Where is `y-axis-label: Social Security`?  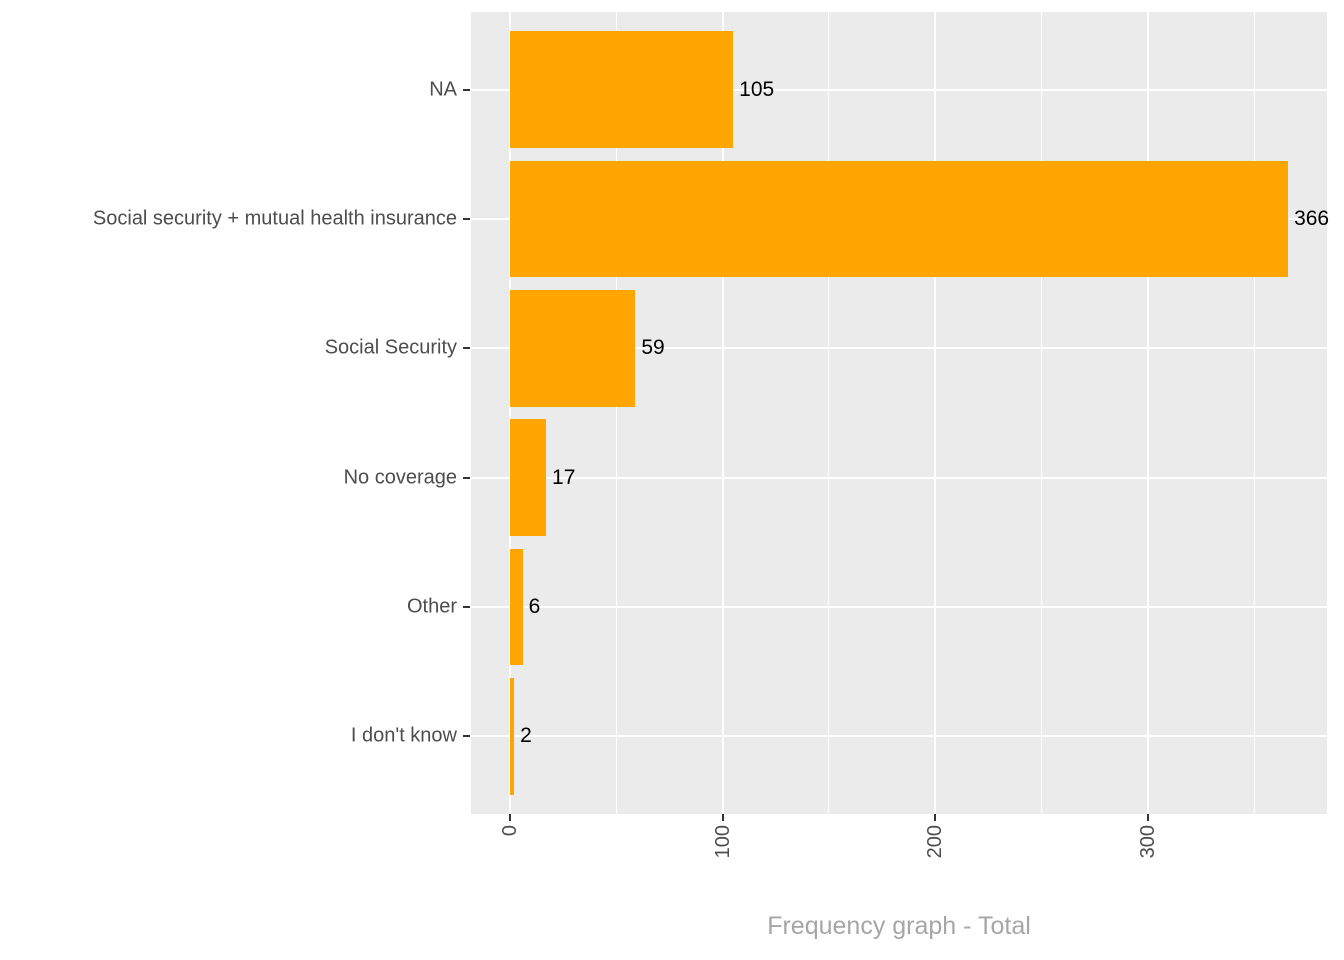 y-axis-label: Social Security is located at coordinates (390, 347).